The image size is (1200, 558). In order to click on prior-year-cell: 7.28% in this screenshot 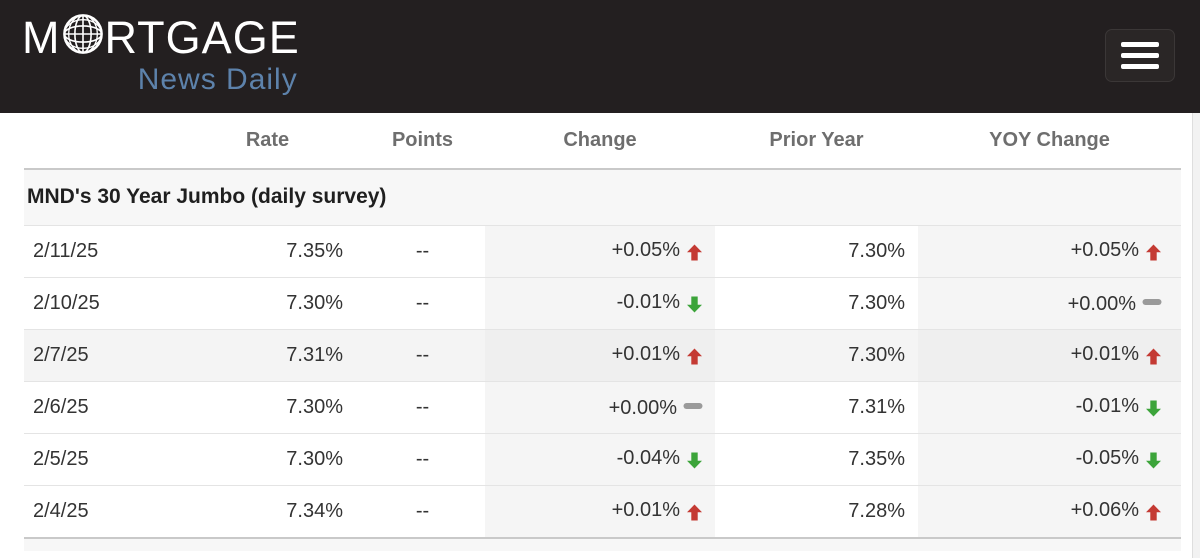, I will do `click(876, 510)`.